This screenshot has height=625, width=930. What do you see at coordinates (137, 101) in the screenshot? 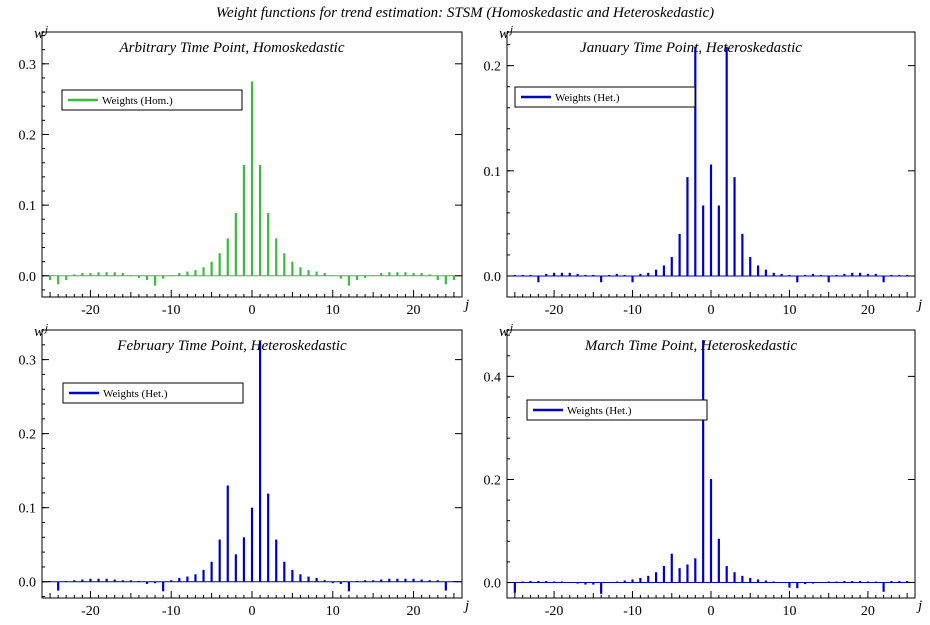
I see `legend-label: Weights (Hom.)` at bounding box center [137, 101].